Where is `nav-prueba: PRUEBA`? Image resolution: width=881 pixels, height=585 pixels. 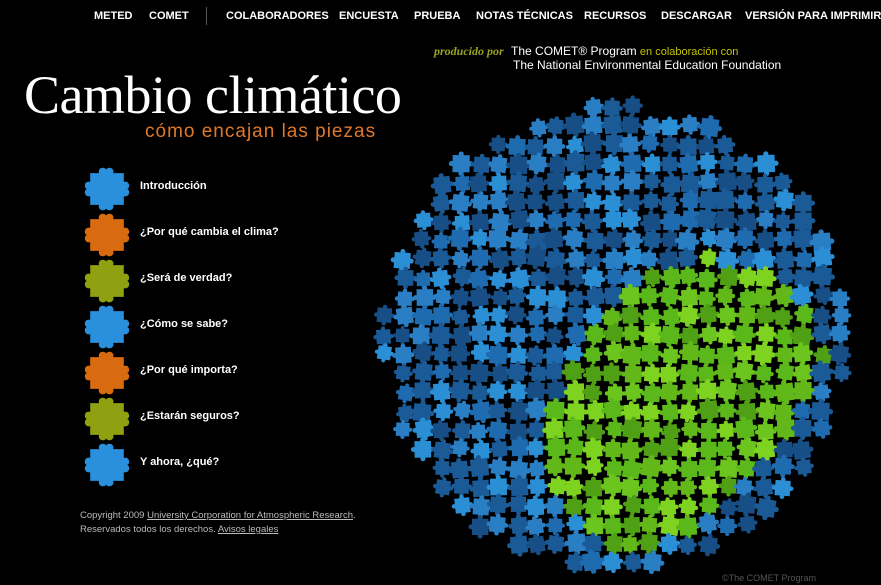
nav-prueba: PRUEBA is located at coordinates (437, 16).